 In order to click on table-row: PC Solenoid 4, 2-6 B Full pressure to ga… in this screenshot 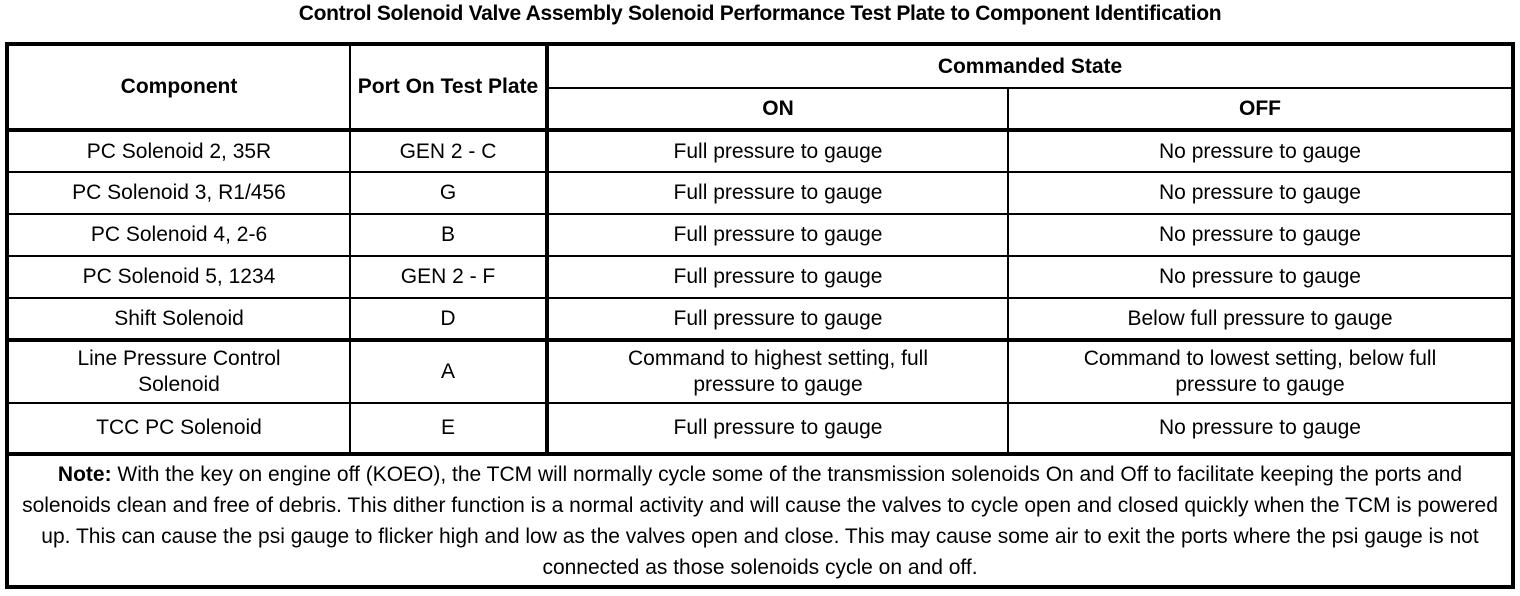, I will do `click(760, 235)`.